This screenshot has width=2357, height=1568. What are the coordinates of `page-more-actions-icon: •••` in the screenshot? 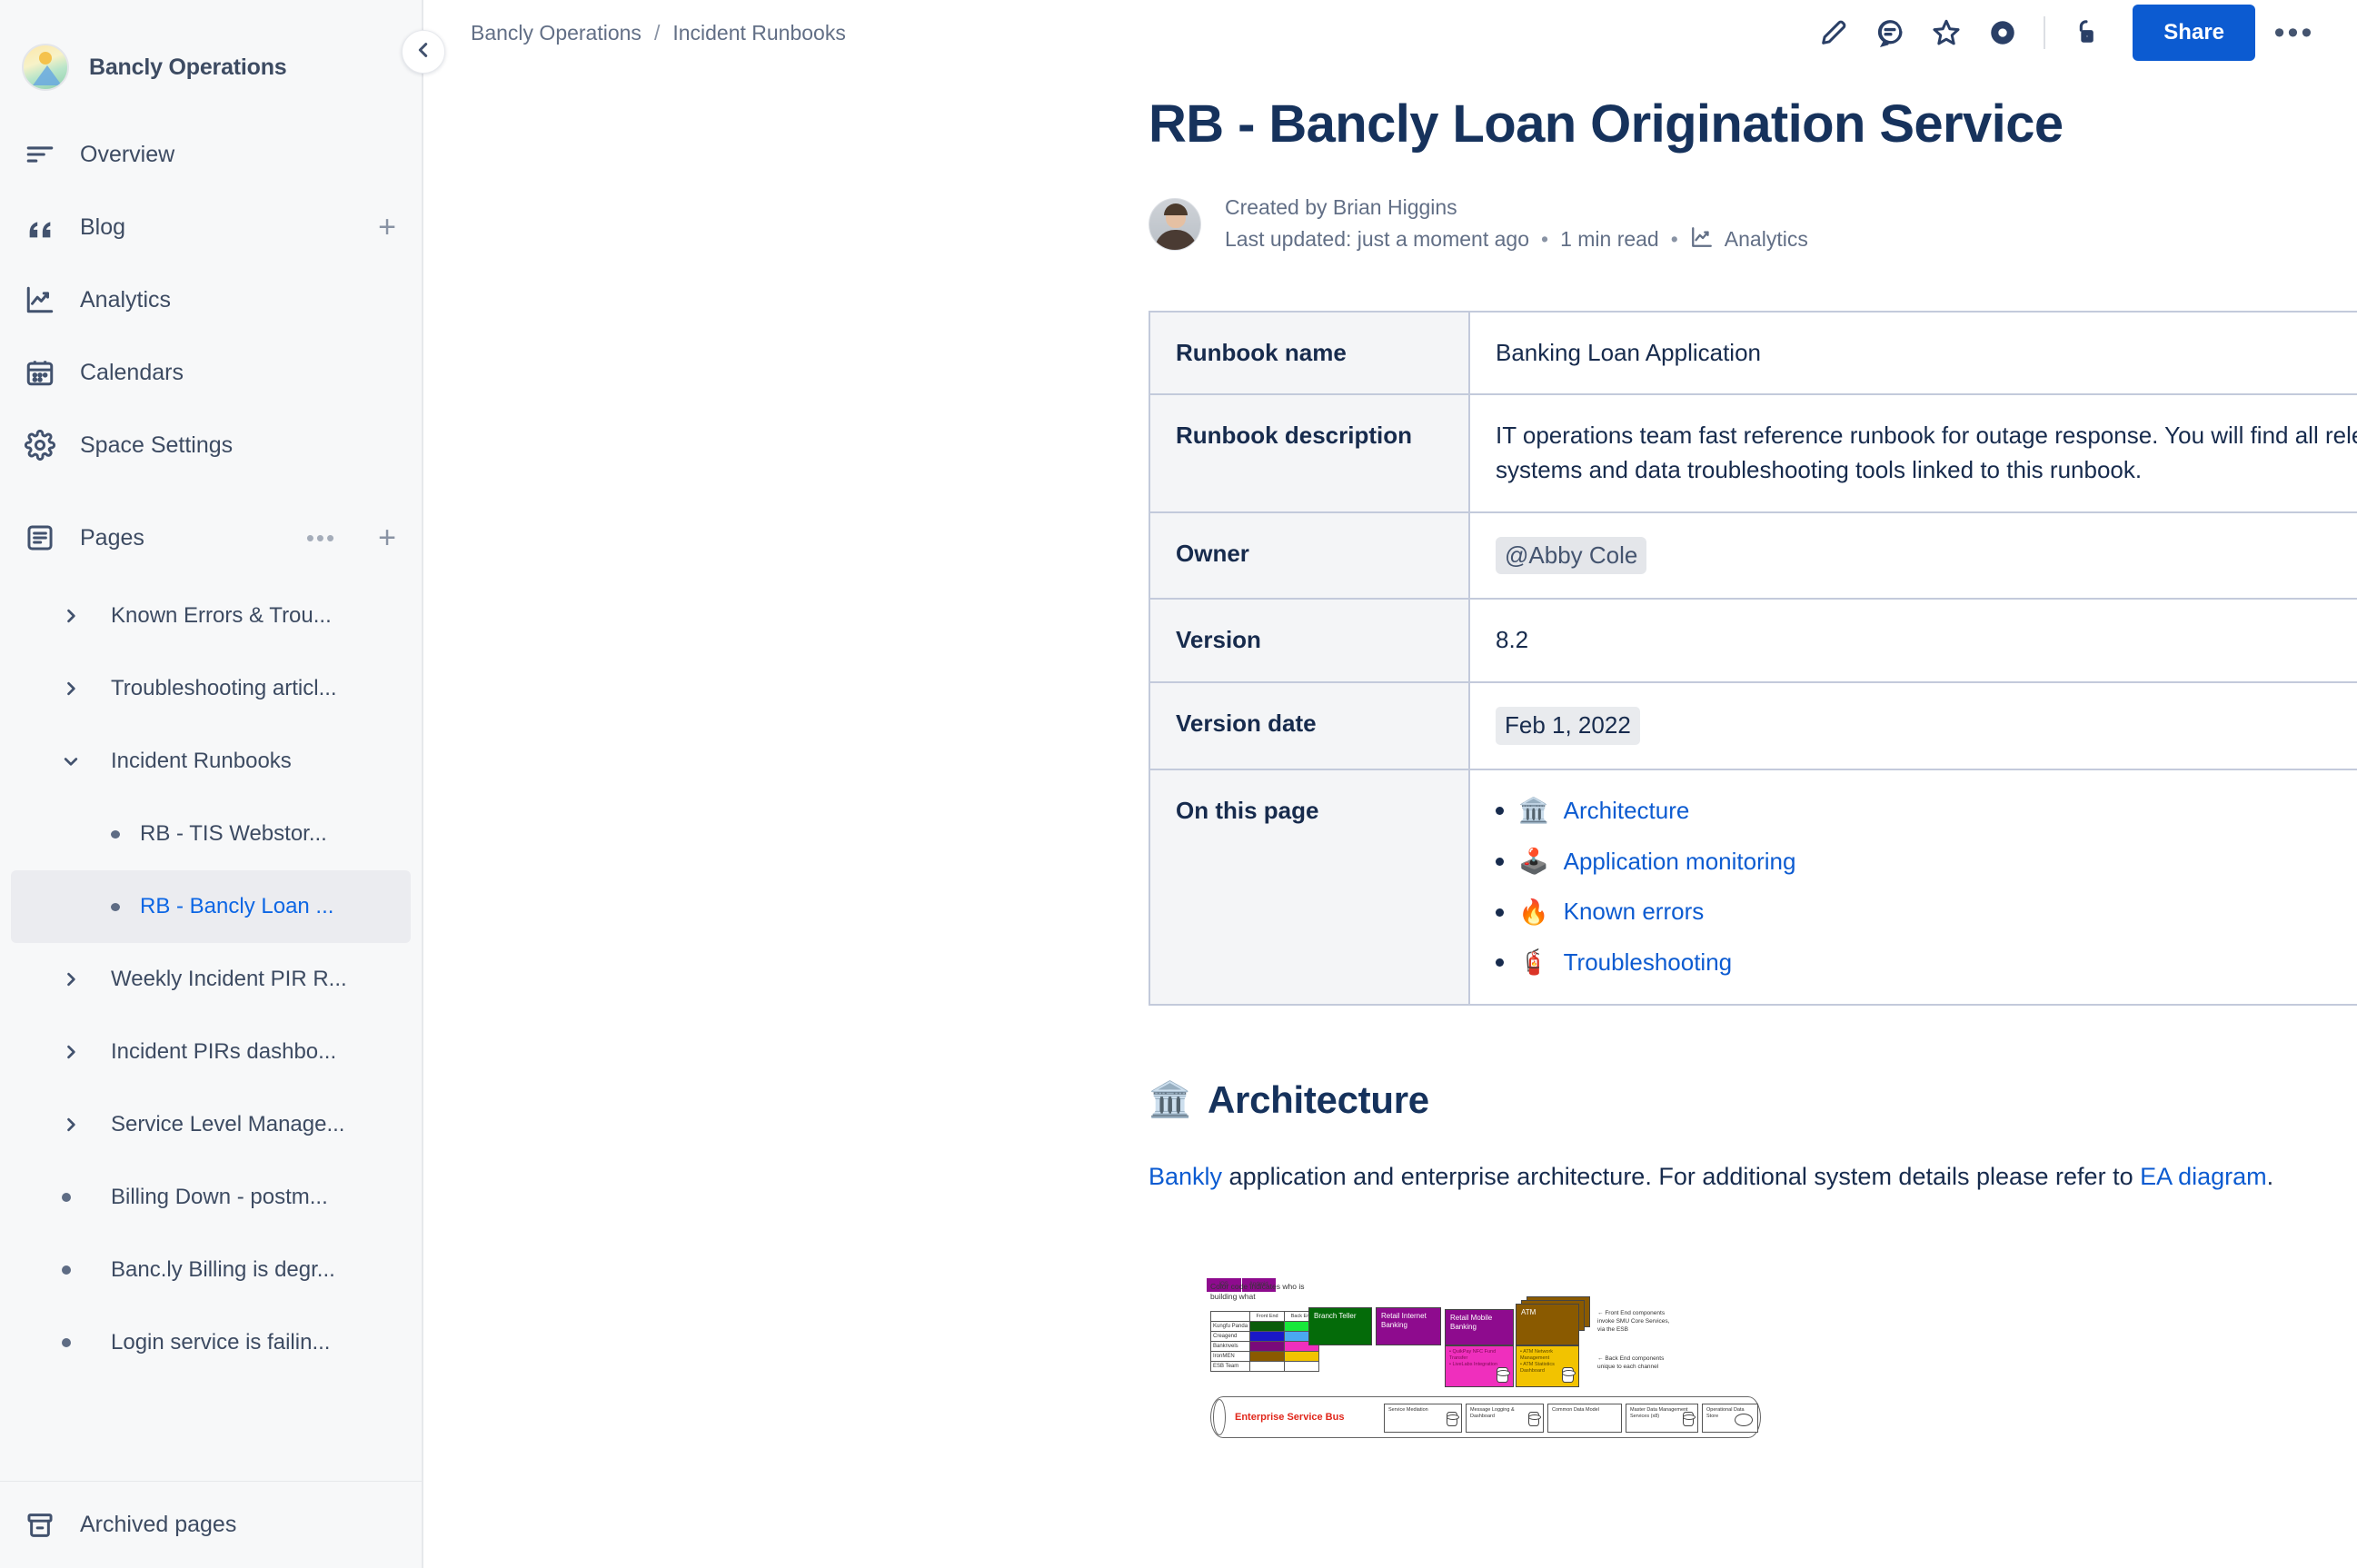 It's located at (2294, 32).